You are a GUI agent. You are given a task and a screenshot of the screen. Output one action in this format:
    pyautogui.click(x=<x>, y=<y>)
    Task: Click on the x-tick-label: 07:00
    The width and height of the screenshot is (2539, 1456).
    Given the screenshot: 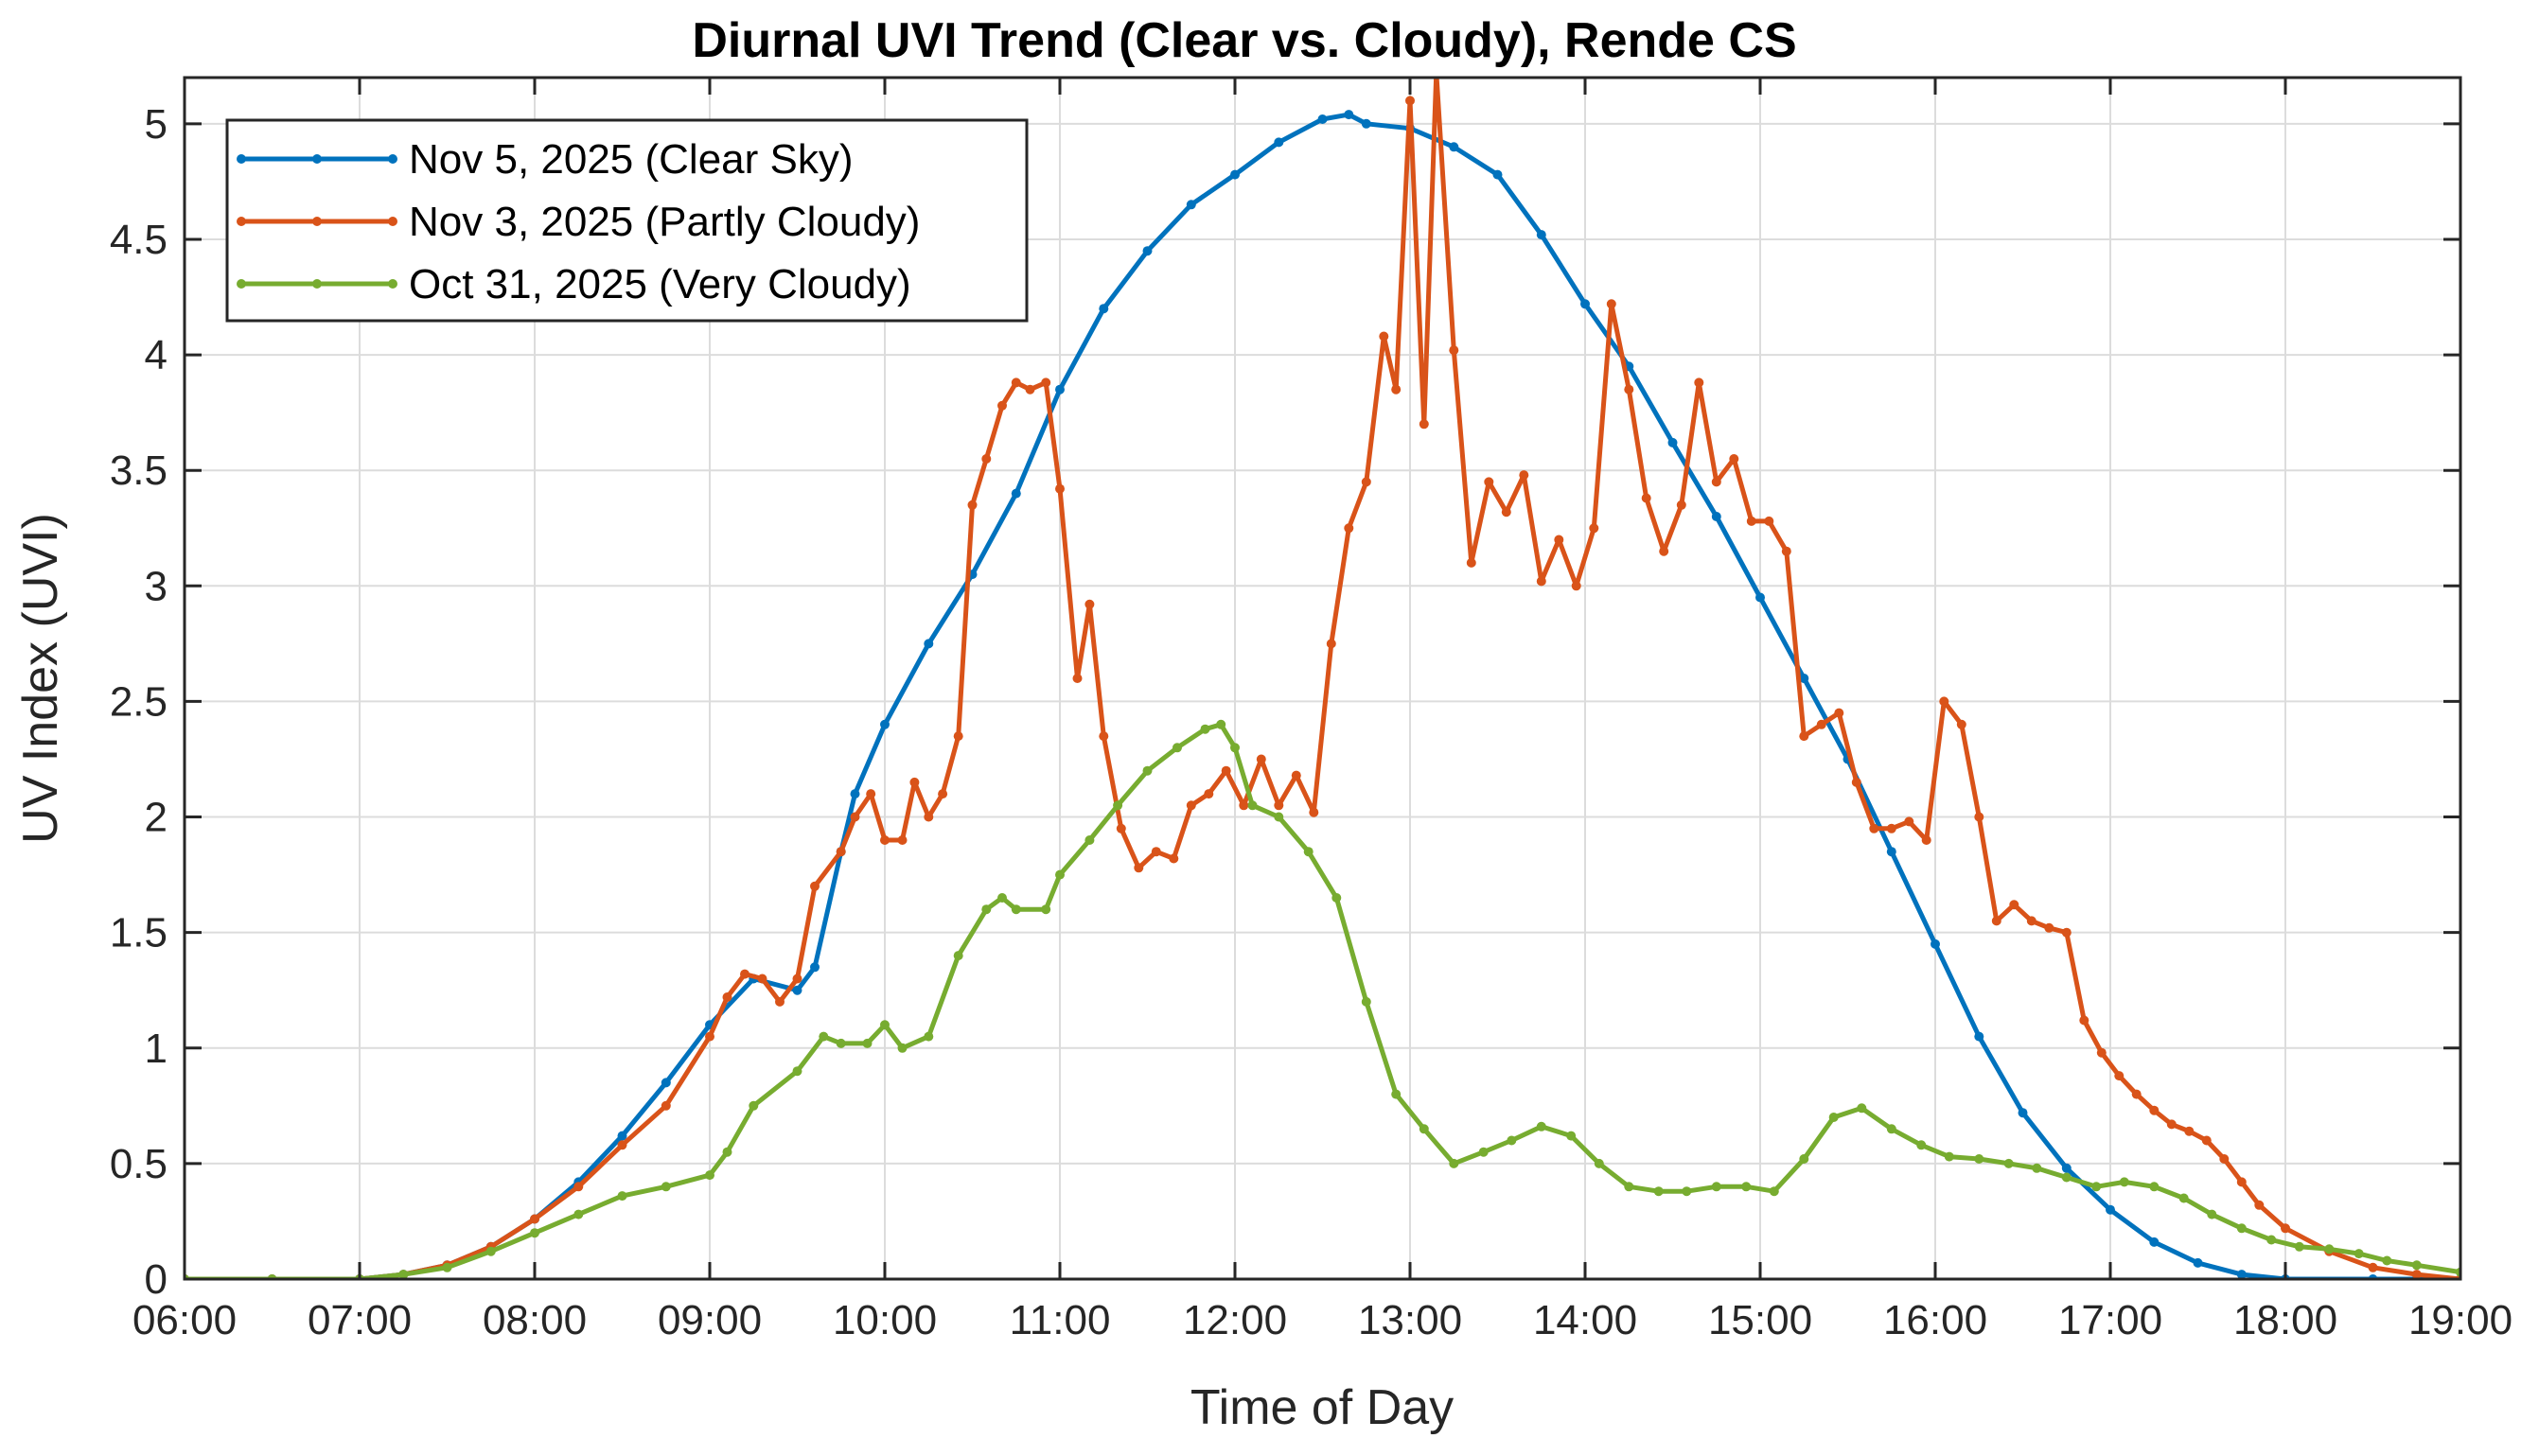 What is the action you would take?
    pyautogui.click(x=360, y=1320)
    